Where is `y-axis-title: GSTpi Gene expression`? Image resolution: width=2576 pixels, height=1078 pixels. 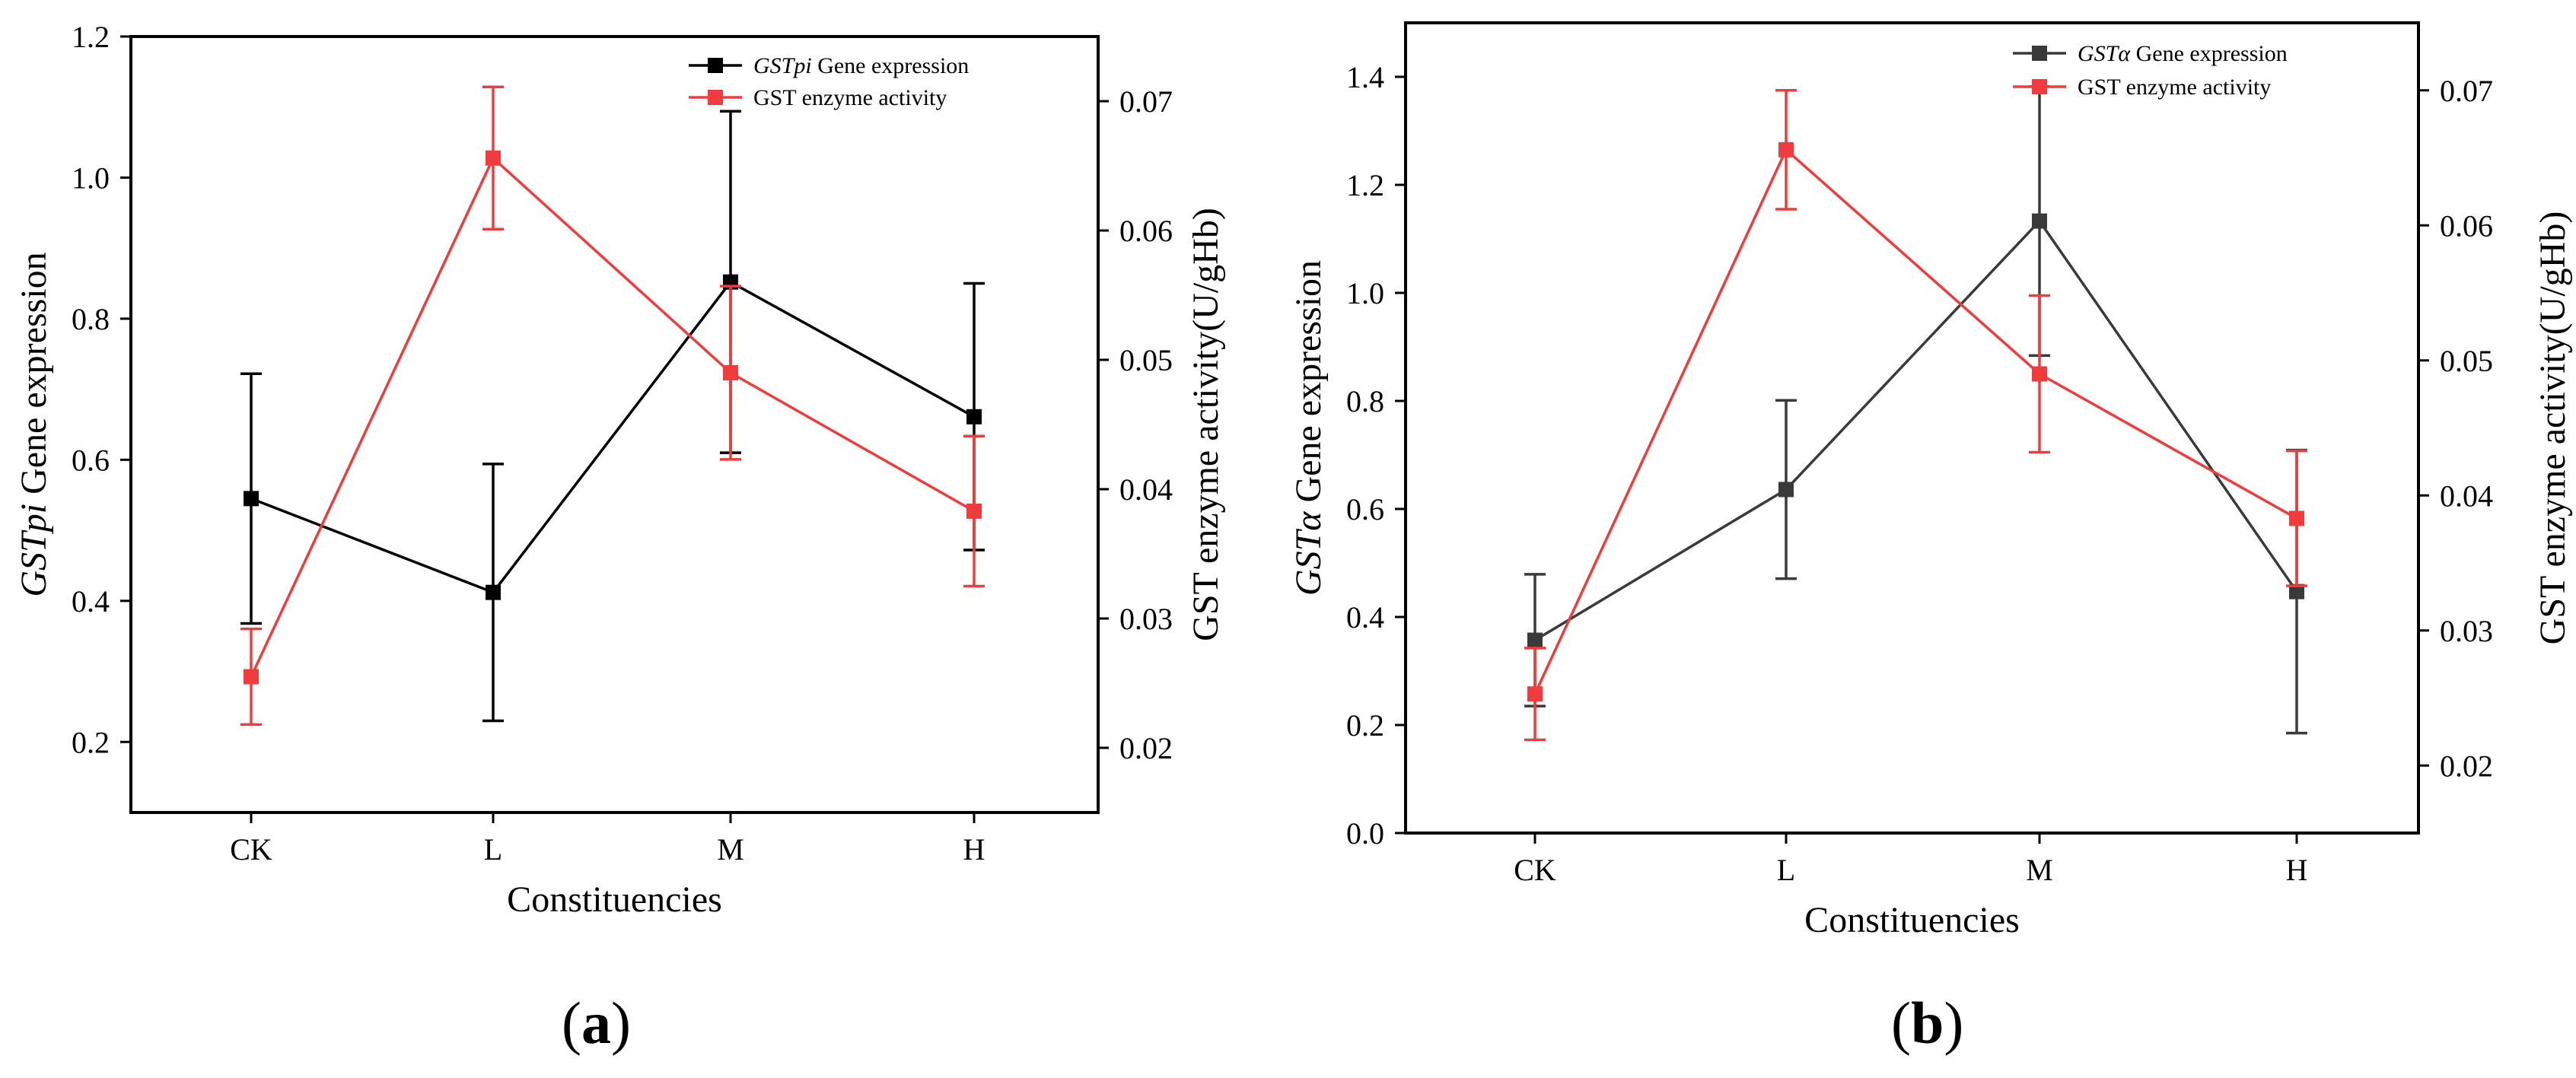 y-axis-title: GSTpi Gene expression is located at coordinates (34, 424).